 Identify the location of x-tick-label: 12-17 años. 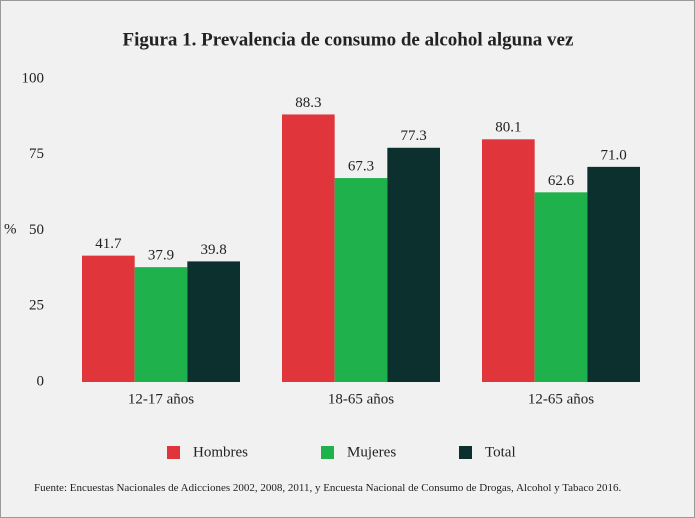
(161, 399).